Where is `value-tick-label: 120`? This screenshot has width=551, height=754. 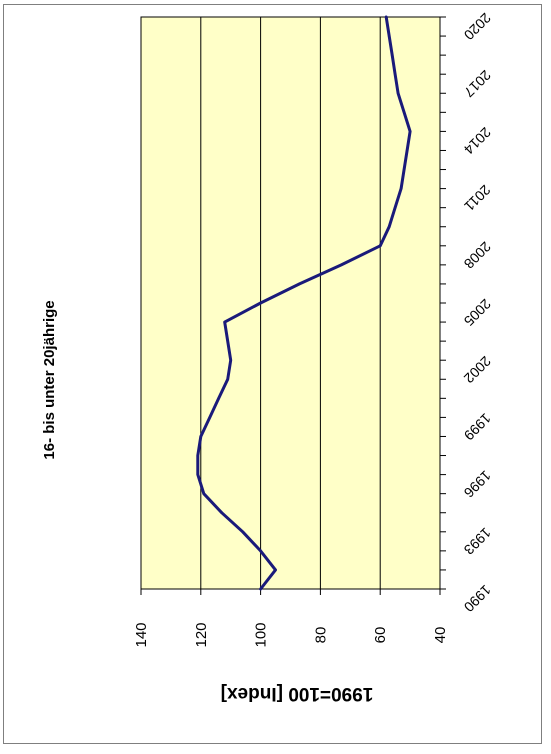
value-tick-label: 120 is located at coordinates (201, 634).